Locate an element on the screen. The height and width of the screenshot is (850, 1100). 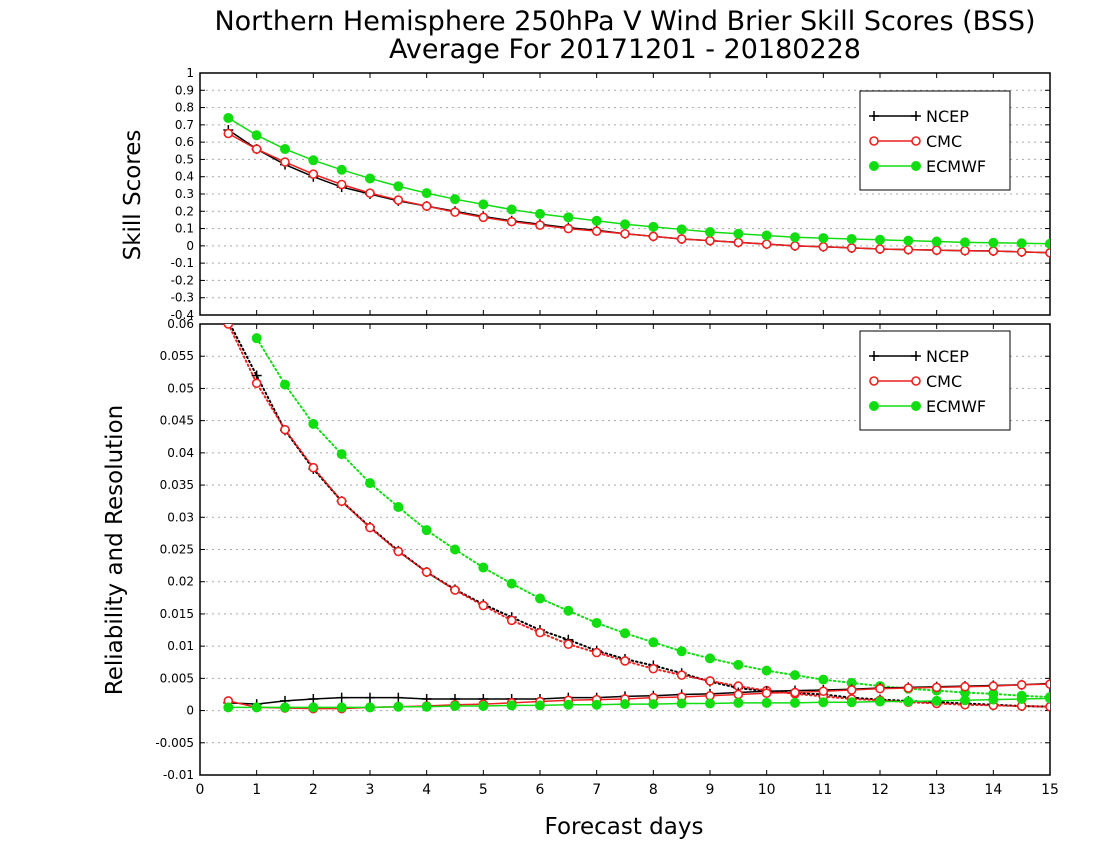
x-tick-label: 15 is located at coordinates (1050, 790).